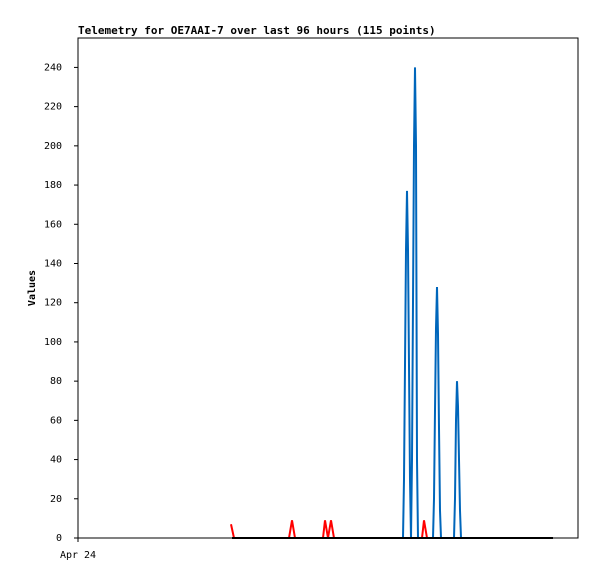 The image size is (597, 583). I want to click on y-tick-label: 40, so click(56, 460).